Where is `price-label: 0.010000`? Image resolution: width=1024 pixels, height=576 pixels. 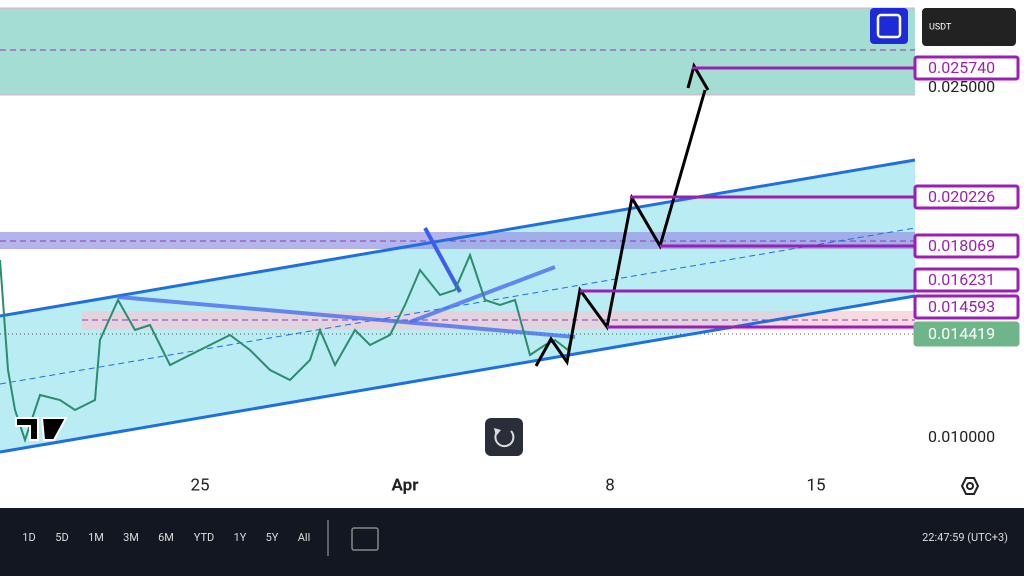
price-label: 0.010000 is located at coordinates (961, 436).